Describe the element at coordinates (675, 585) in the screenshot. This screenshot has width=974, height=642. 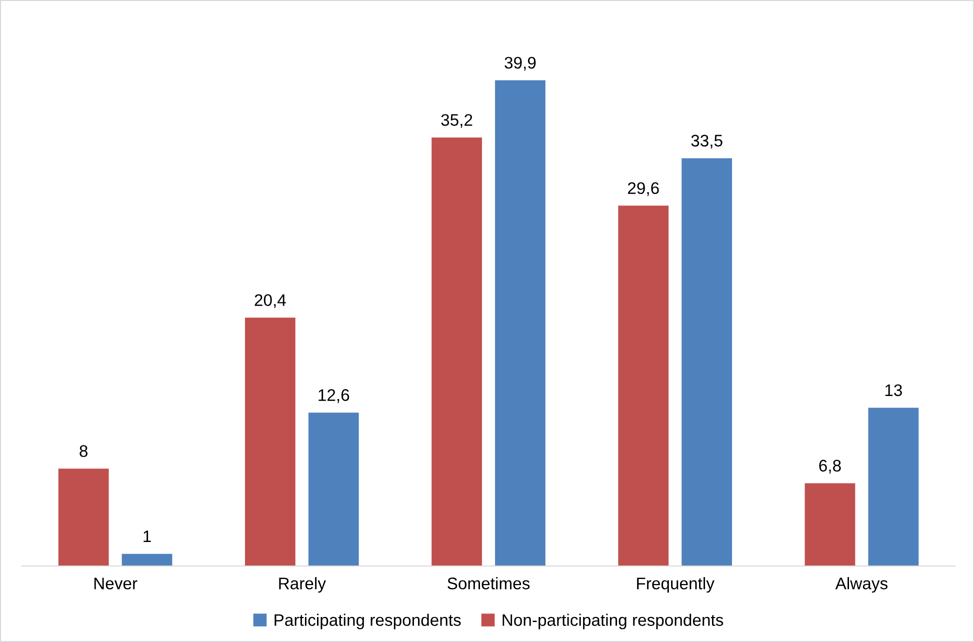
I see `x-tick-label: Frequently` at that location.